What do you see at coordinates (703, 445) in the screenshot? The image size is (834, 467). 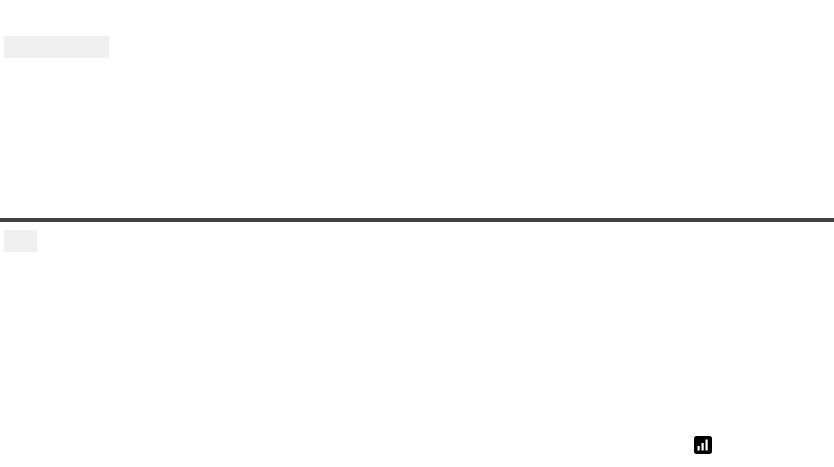 I see `bloomberg-chart-icon` at bounding box center [703, 445].